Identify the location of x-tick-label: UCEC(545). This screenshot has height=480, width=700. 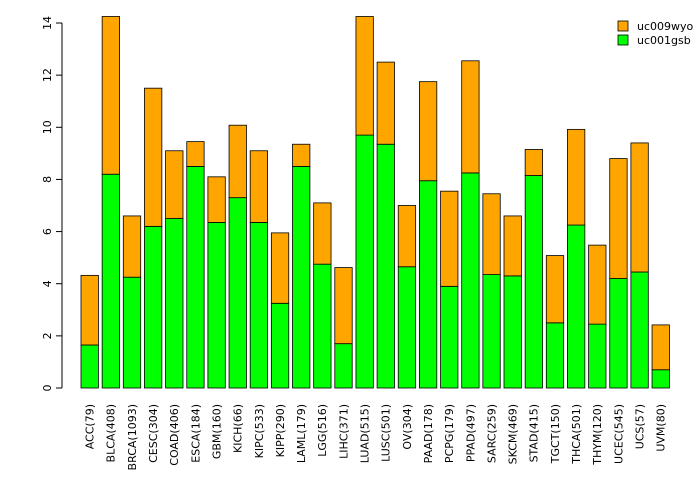
(618, 434).